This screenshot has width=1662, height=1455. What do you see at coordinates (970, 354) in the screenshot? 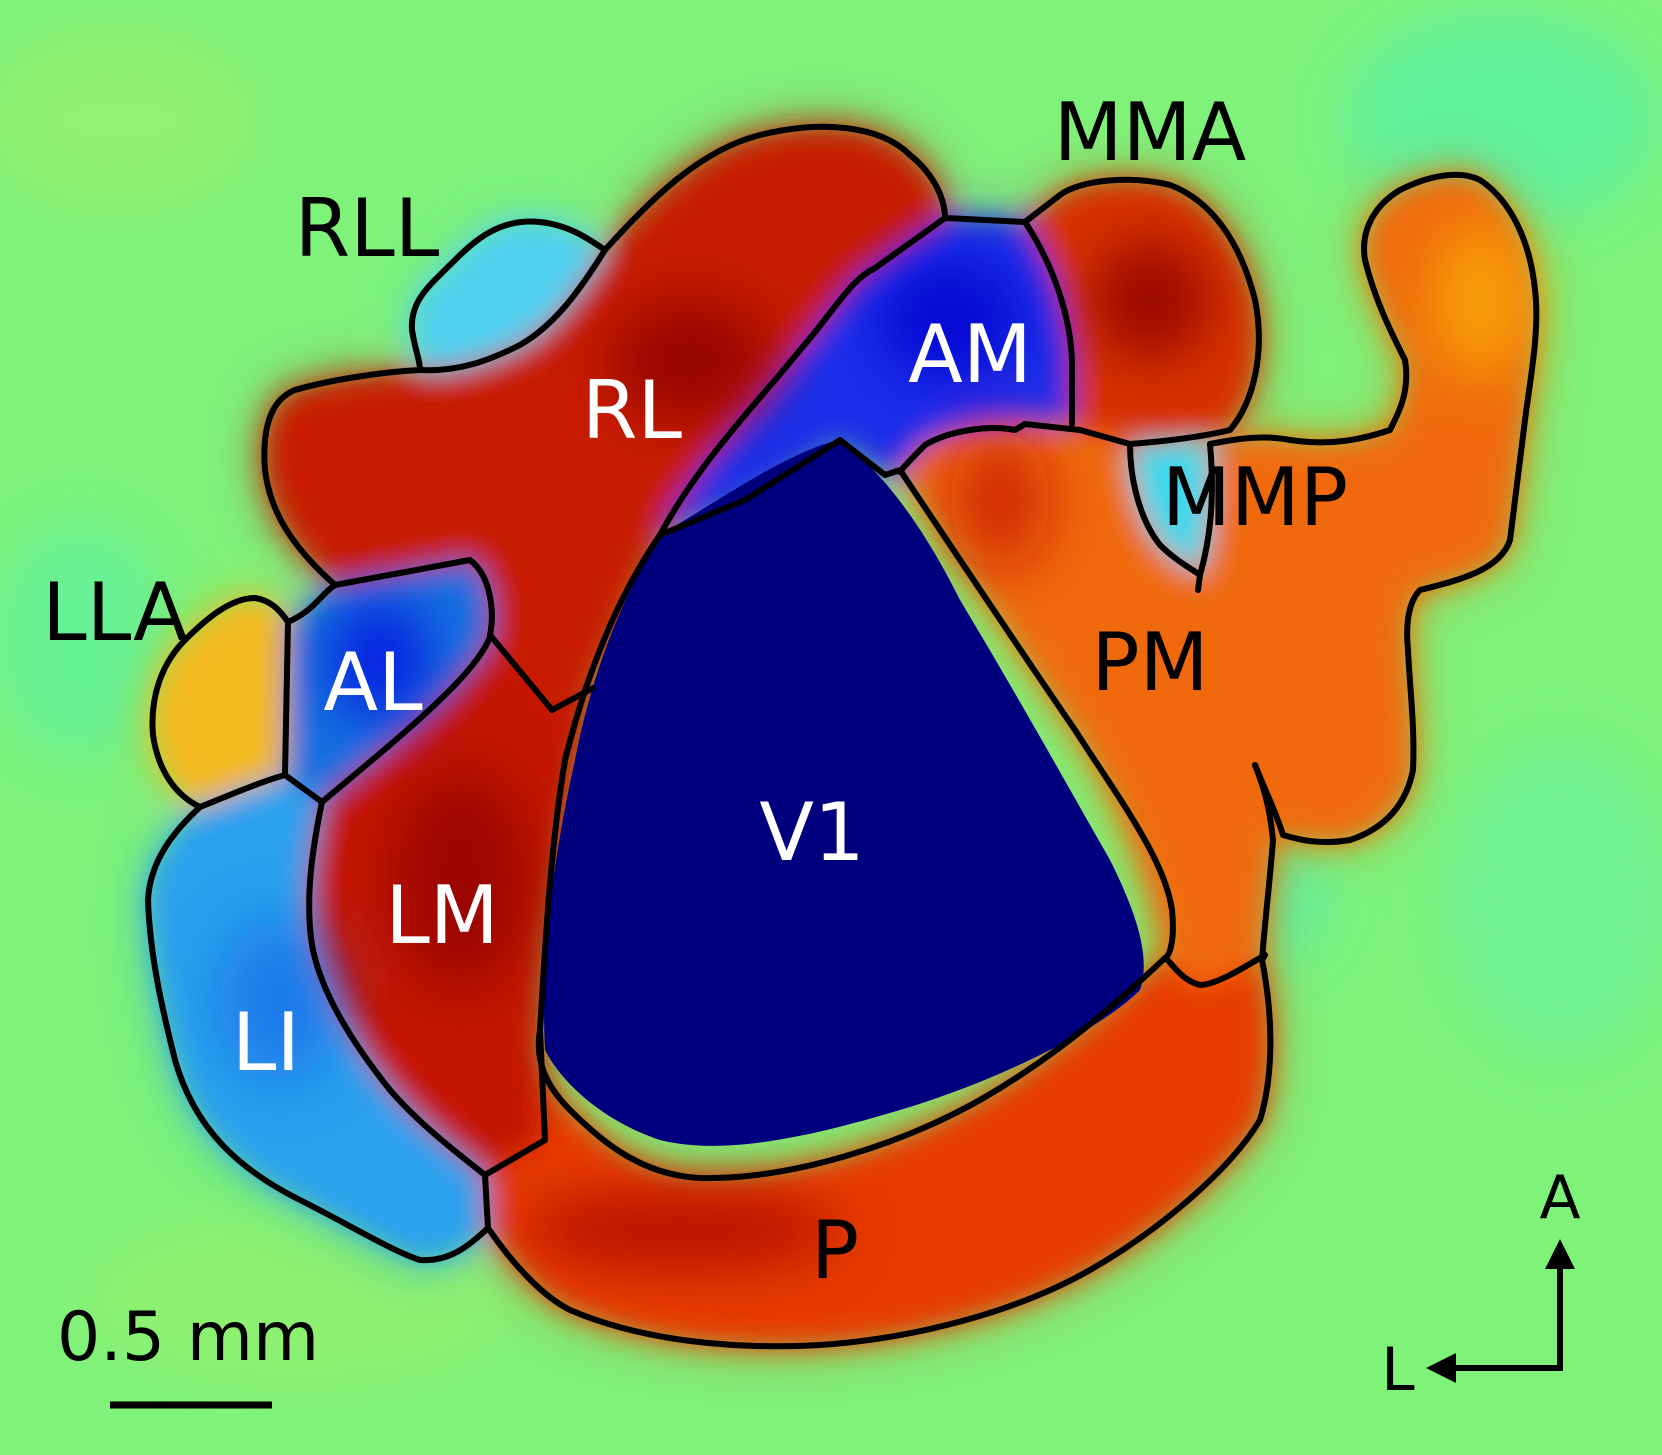
I see `area-label-am: AM` at bounding box center [970, 354].